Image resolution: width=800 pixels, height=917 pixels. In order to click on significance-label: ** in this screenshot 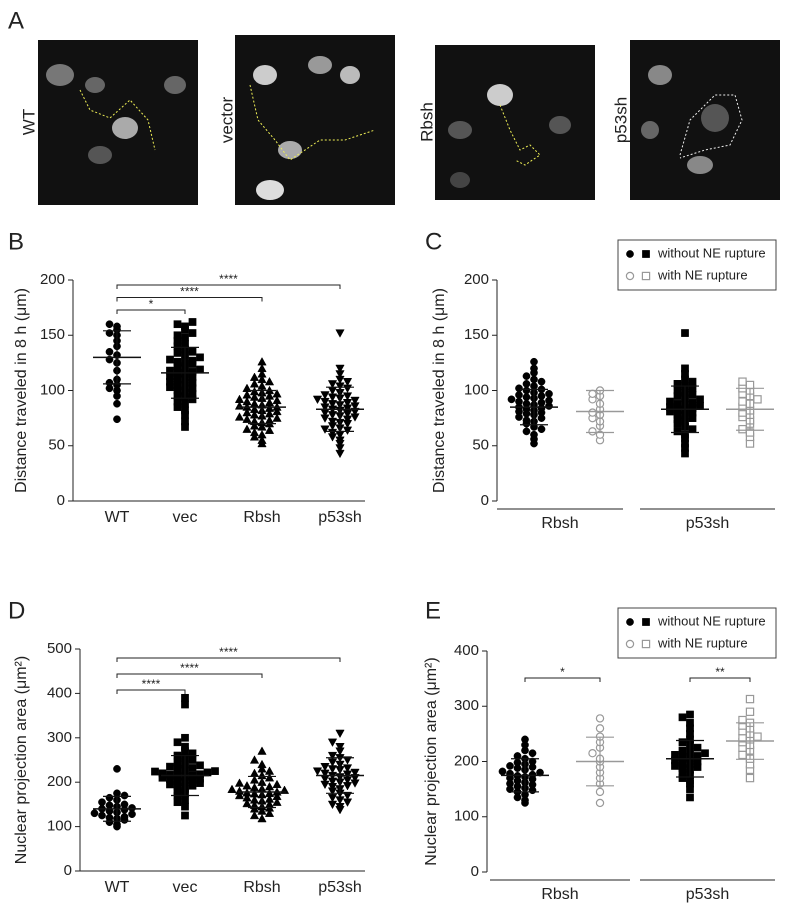, I will do `click(720, 672)`.